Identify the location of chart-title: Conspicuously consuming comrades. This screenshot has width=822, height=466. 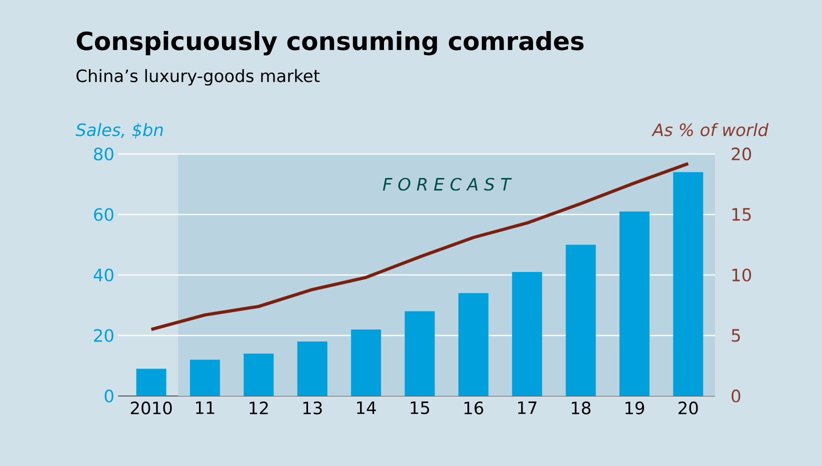
(330, 43).